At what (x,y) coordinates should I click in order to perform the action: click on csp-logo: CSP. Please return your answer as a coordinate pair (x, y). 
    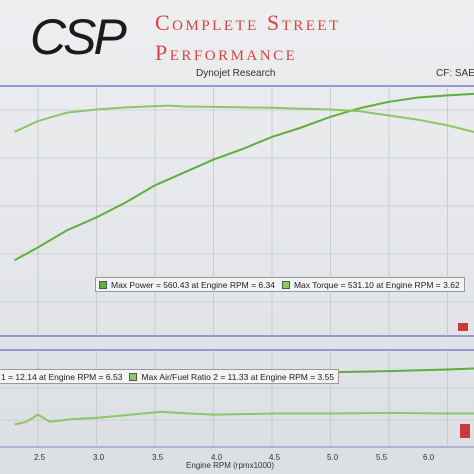
    Looking at the image, I should click on (80, 37).